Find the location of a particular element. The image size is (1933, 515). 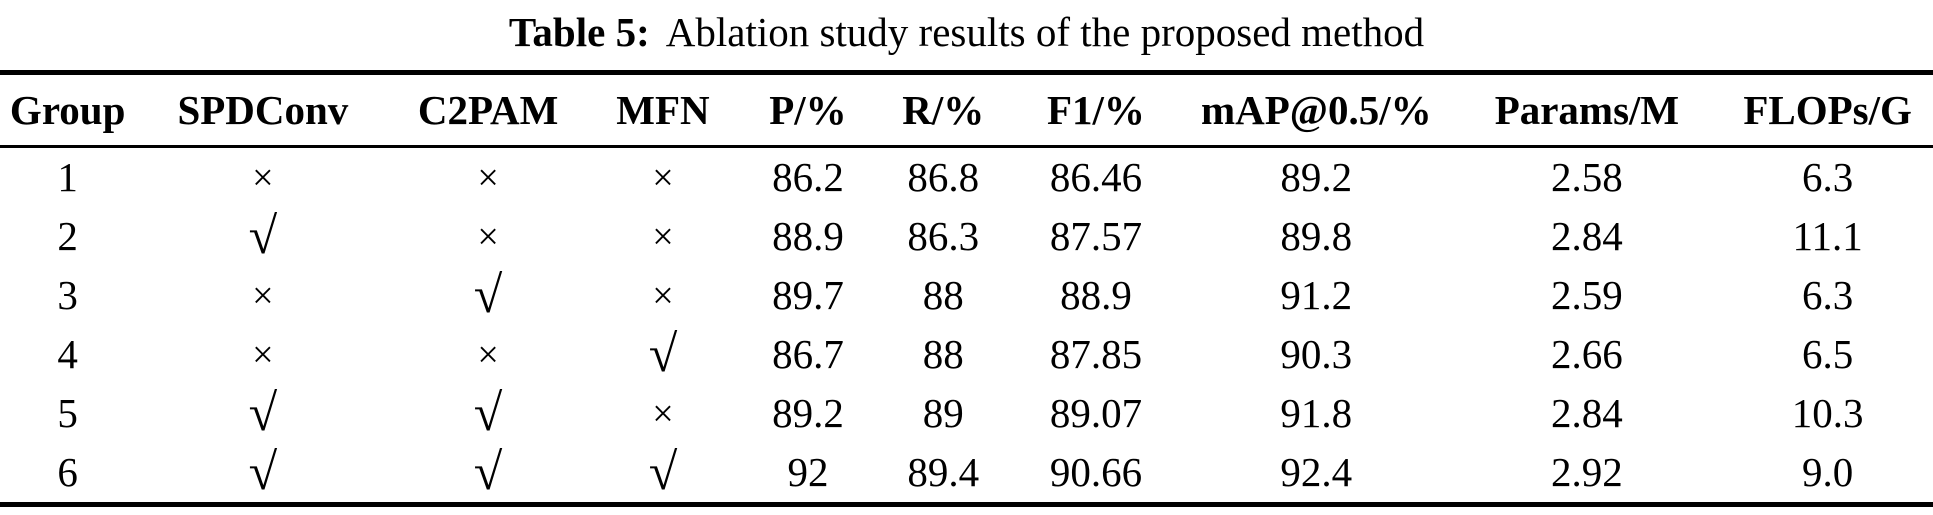

cell-group: 1 is located at coordinates (67, 177).